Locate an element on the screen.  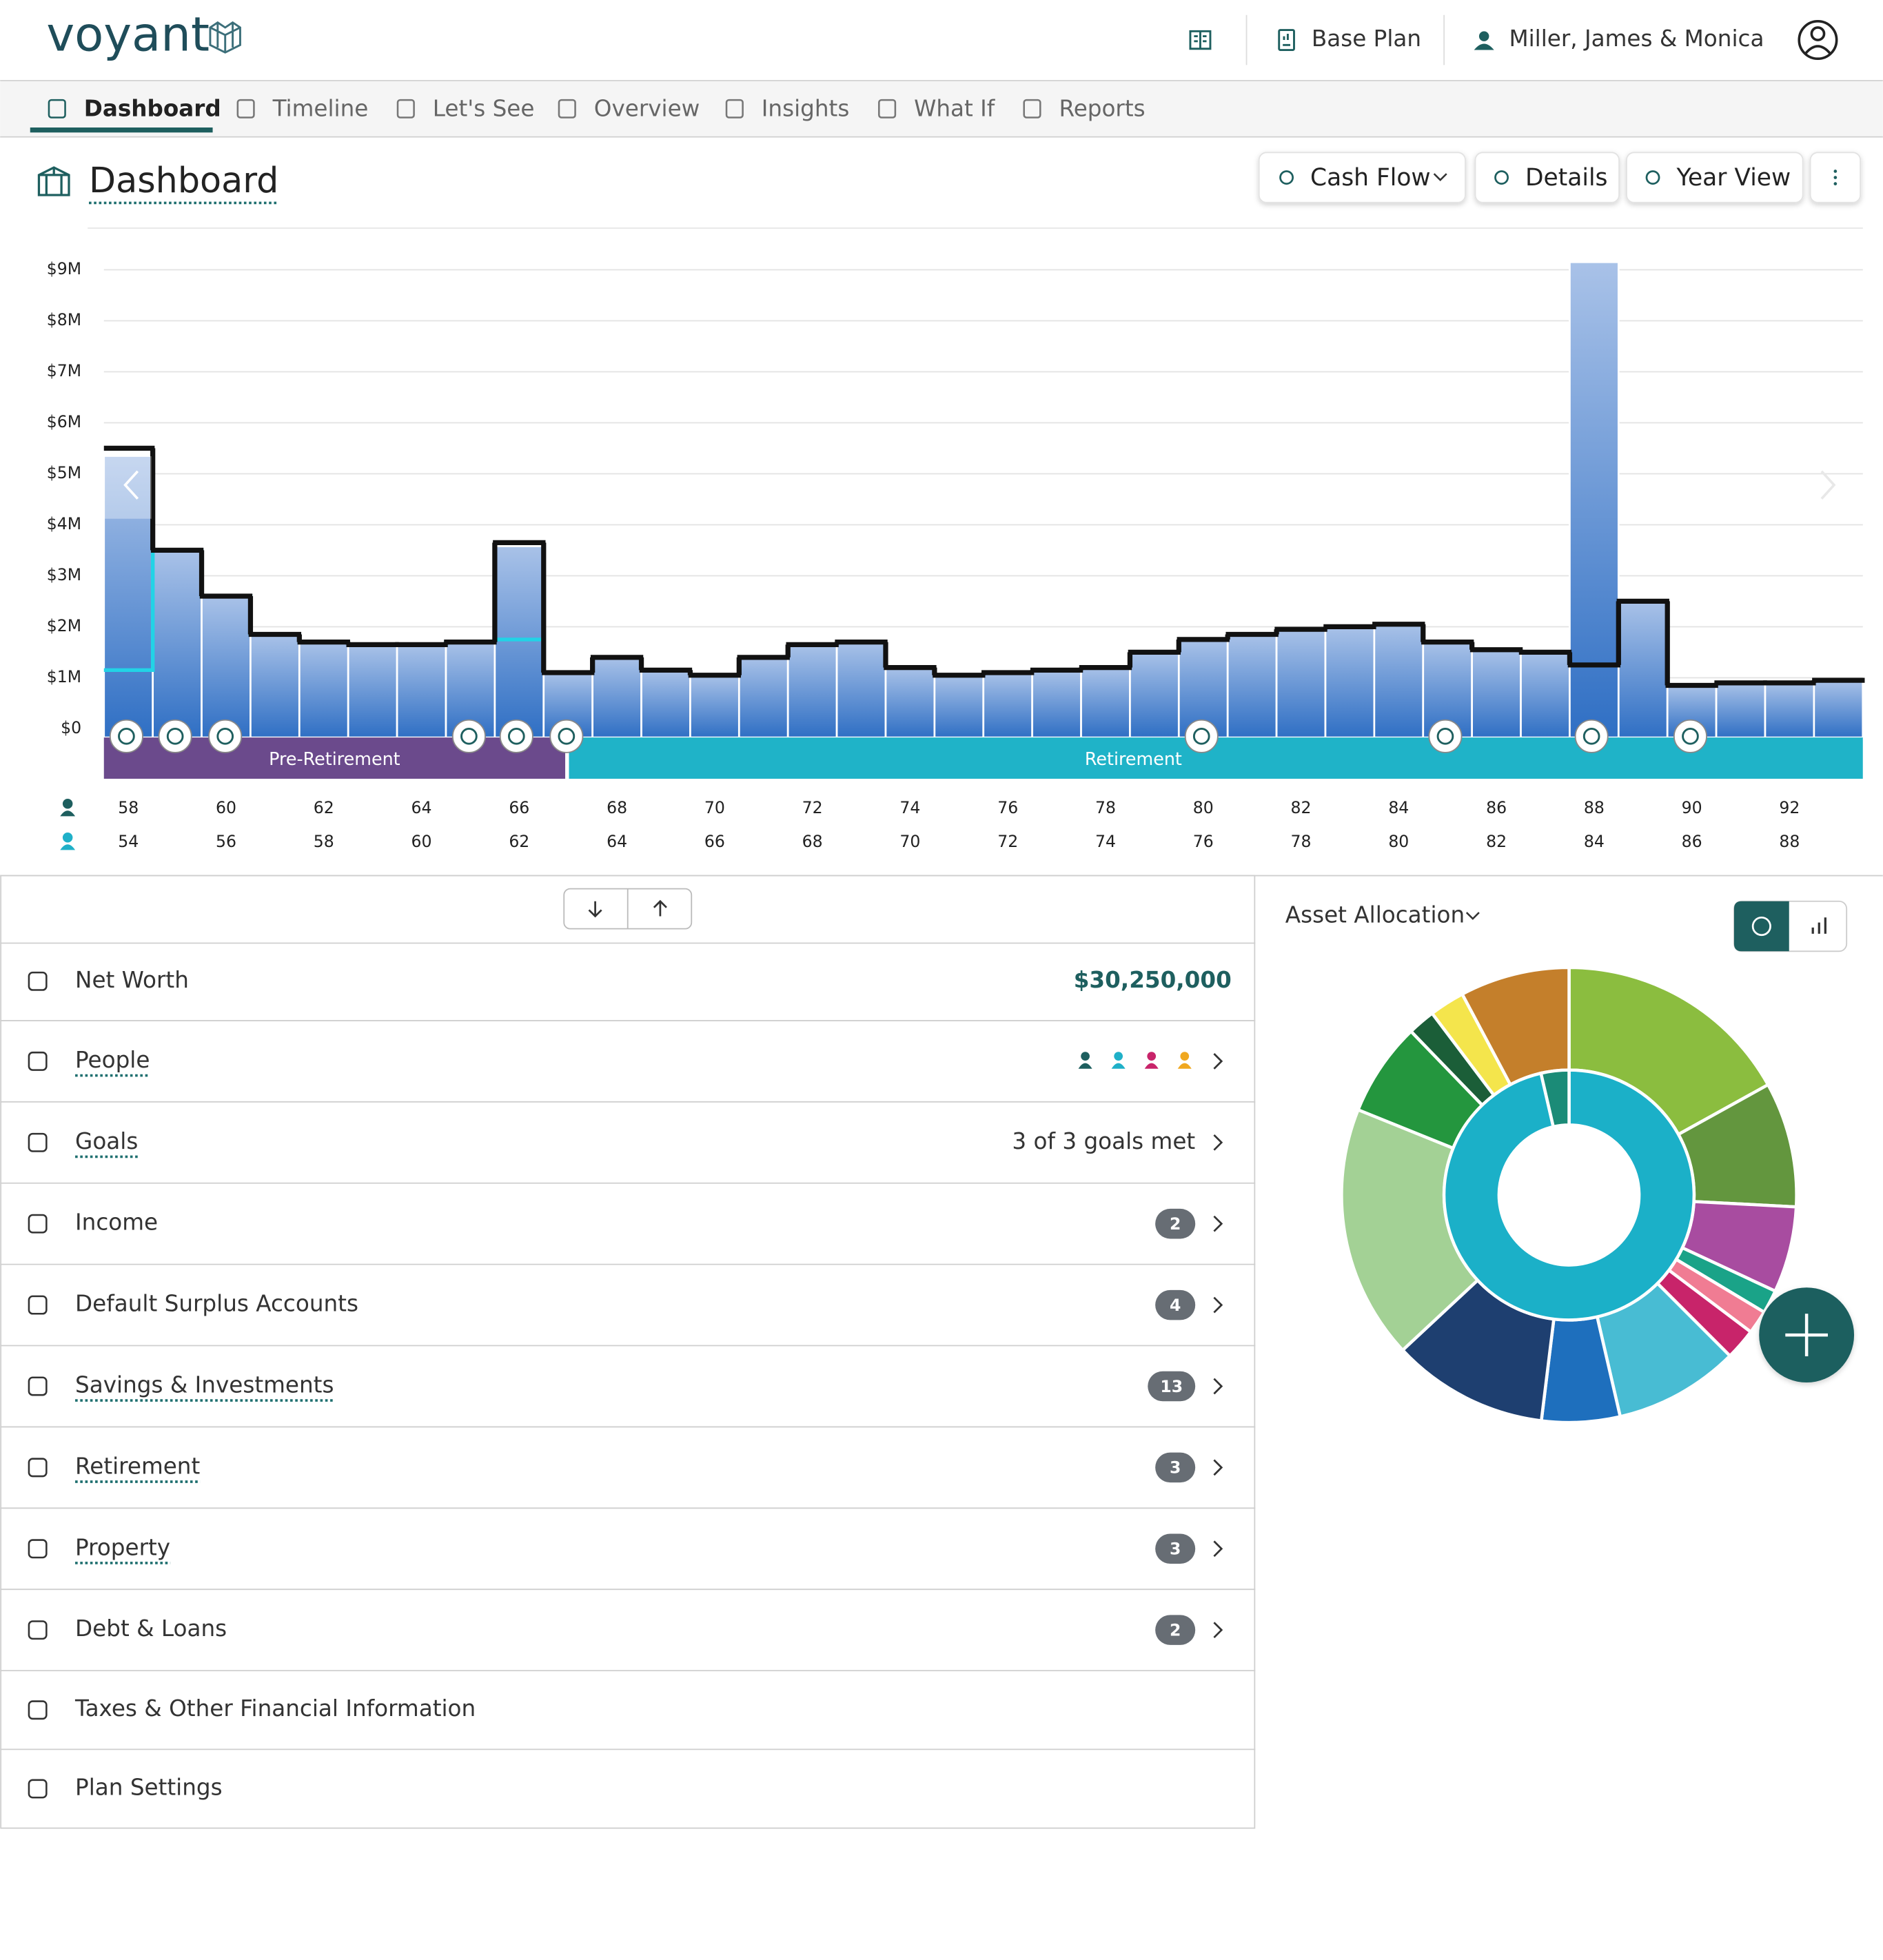
bar-glyph is located at coordinates (1819, 926).